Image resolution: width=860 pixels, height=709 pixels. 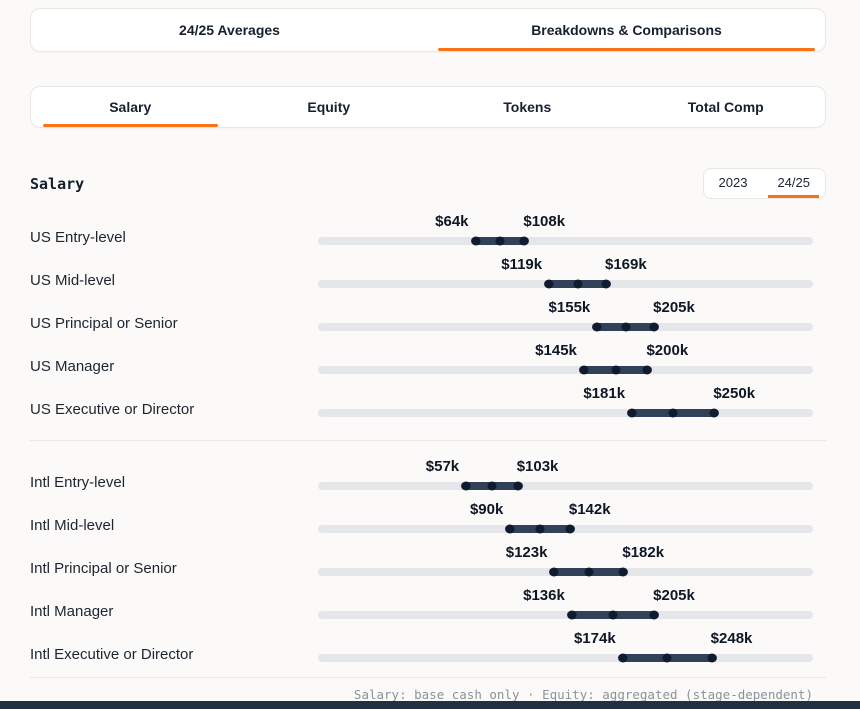 What do you see at coordinates (544, 221) in the screenshot?
I see `max-value-label: $108k` at bounding box center [544, 221].